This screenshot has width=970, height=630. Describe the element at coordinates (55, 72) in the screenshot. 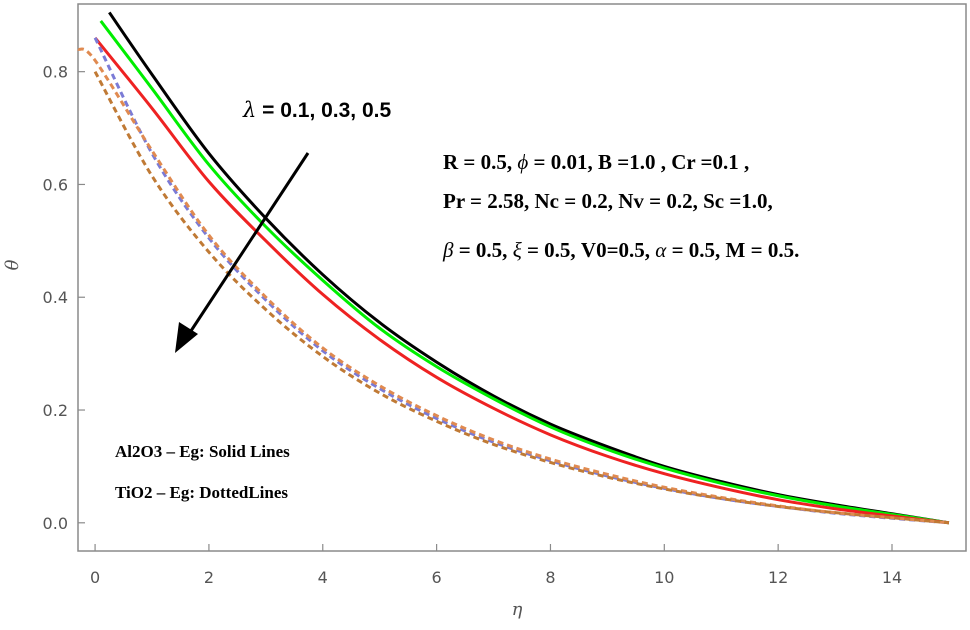

I see `y-tick-label: 0.8` at that location.